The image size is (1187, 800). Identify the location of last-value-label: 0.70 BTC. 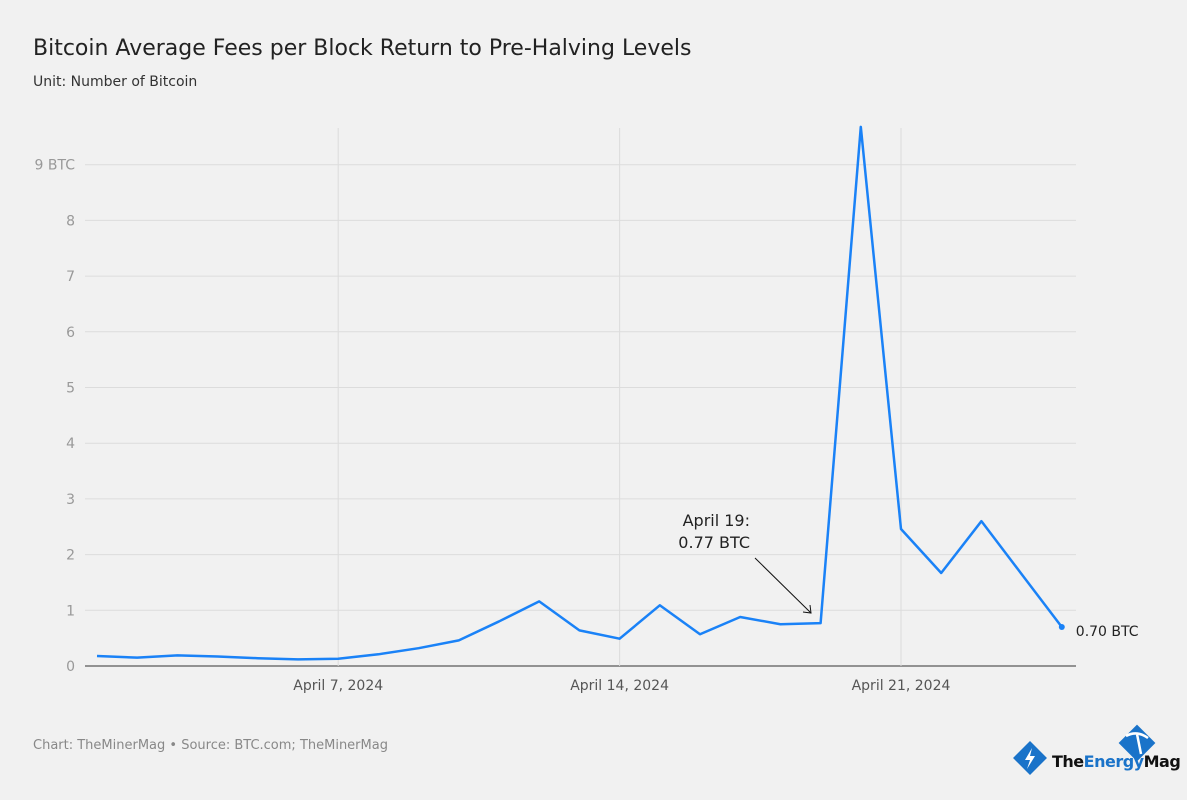
(1107, 632).